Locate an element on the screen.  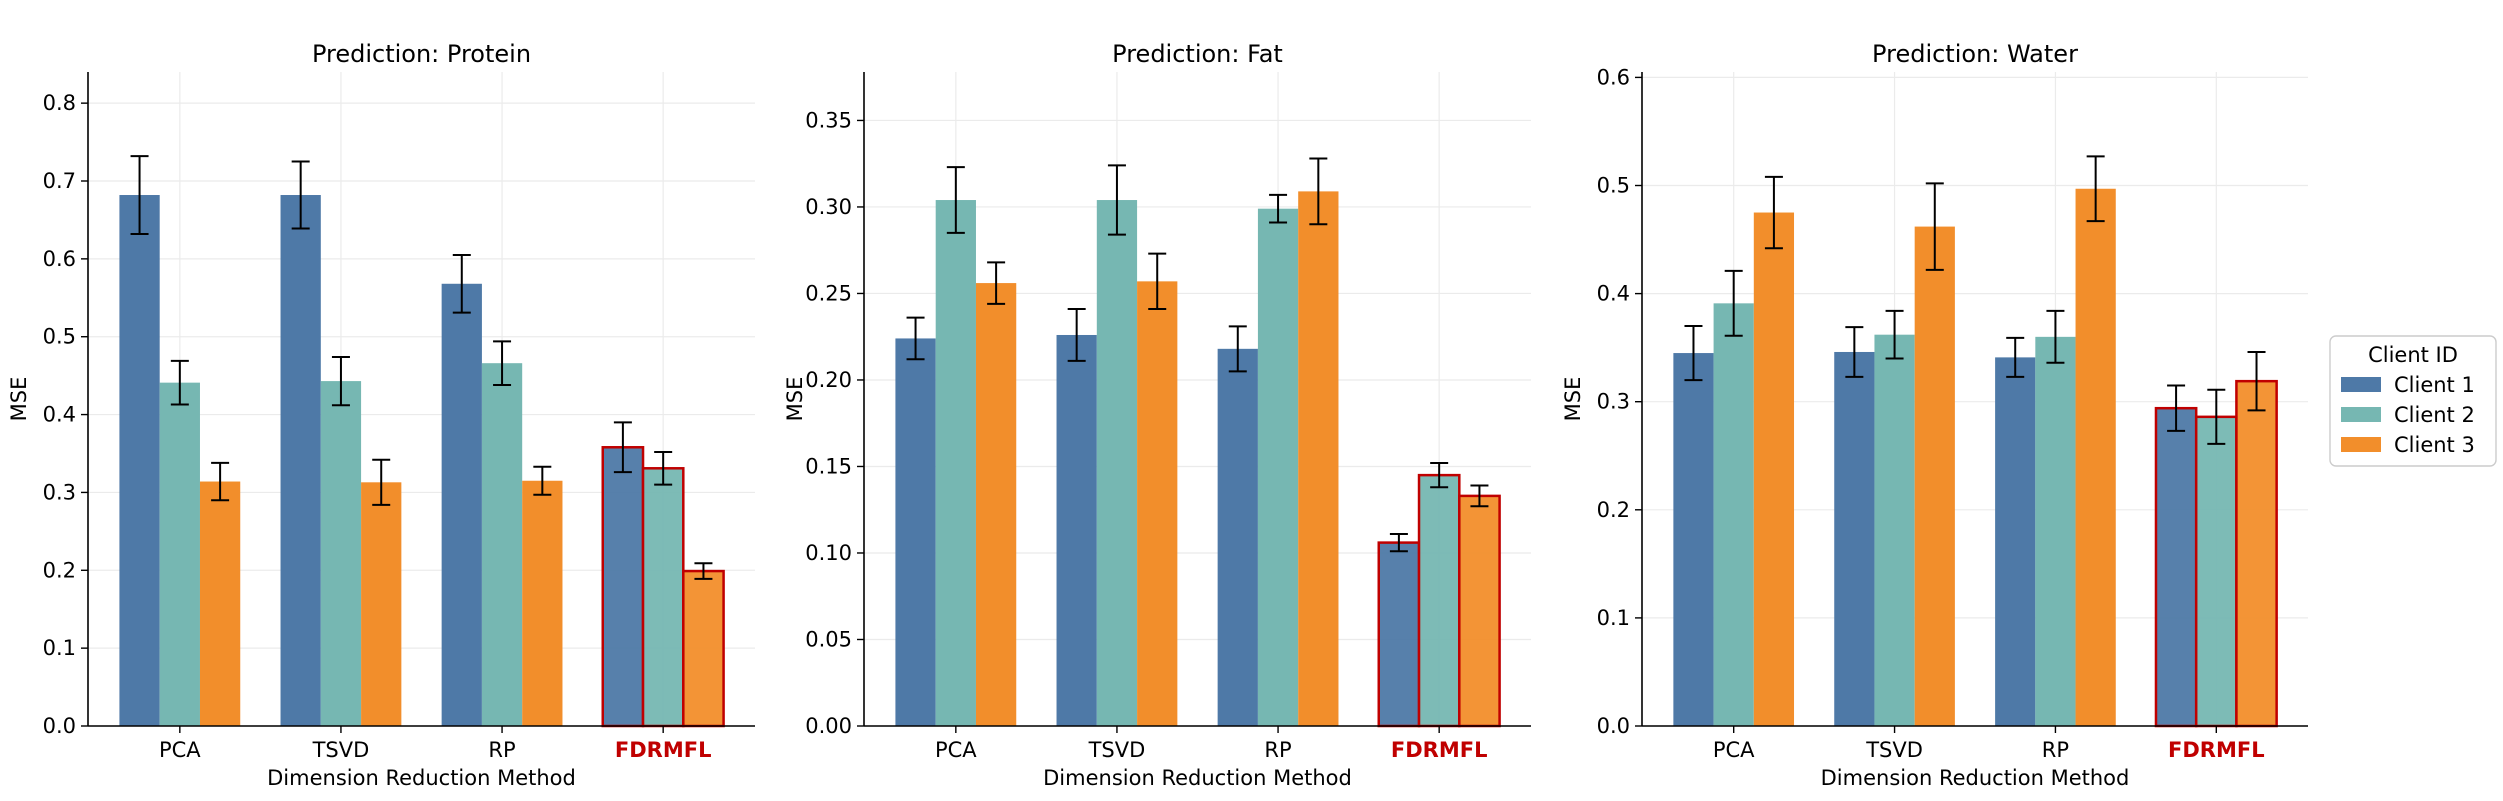
y-tick-label: 0.15 is located at coordinates (828, 466).